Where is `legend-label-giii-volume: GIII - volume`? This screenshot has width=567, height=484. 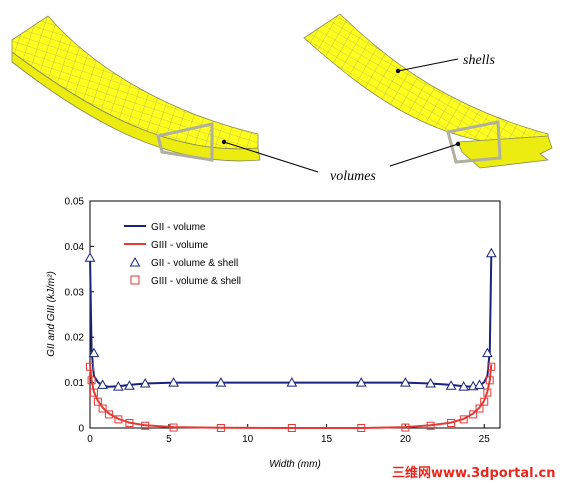 legend-label-giii-volume: GIII - volume is located at coordinates (180, 245).